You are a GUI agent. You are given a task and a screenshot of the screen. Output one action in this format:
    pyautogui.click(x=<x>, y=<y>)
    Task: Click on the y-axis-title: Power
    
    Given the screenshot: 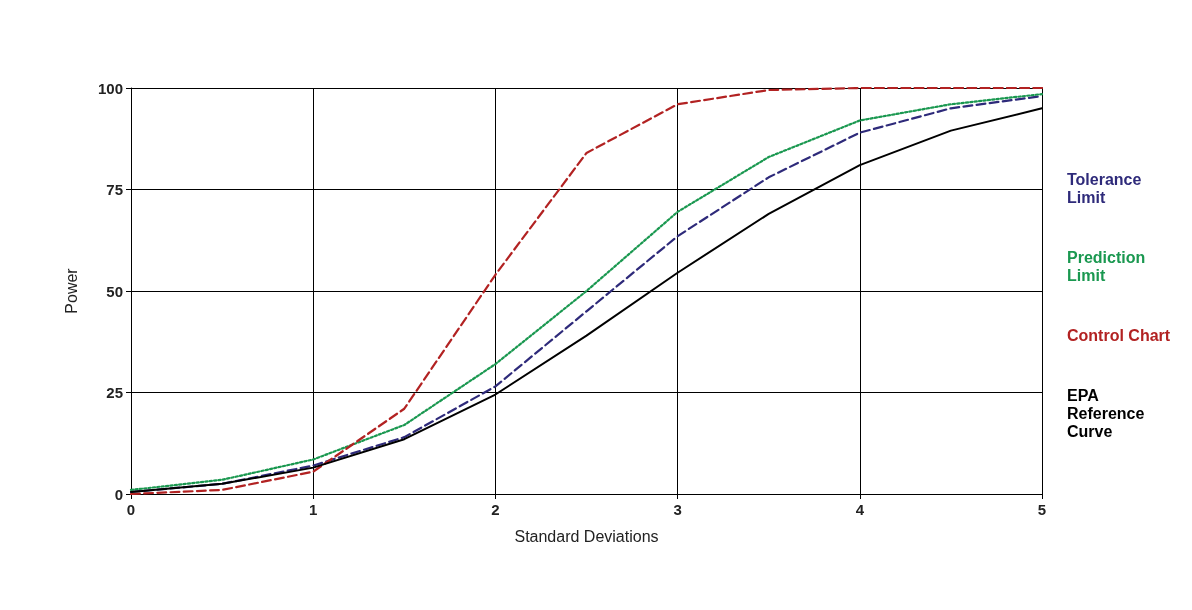 What is the action you would take?
    pyautogui.click(x=71, y=290)
    